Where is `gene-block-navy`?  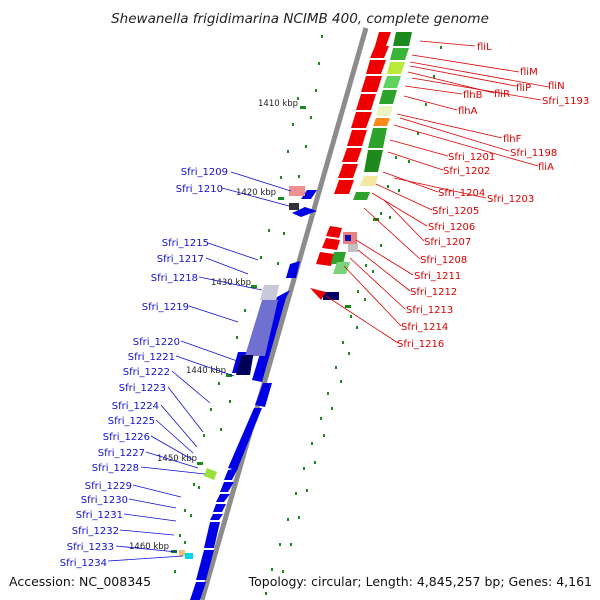
gene-block-navy is located at coordinates (244, 365).